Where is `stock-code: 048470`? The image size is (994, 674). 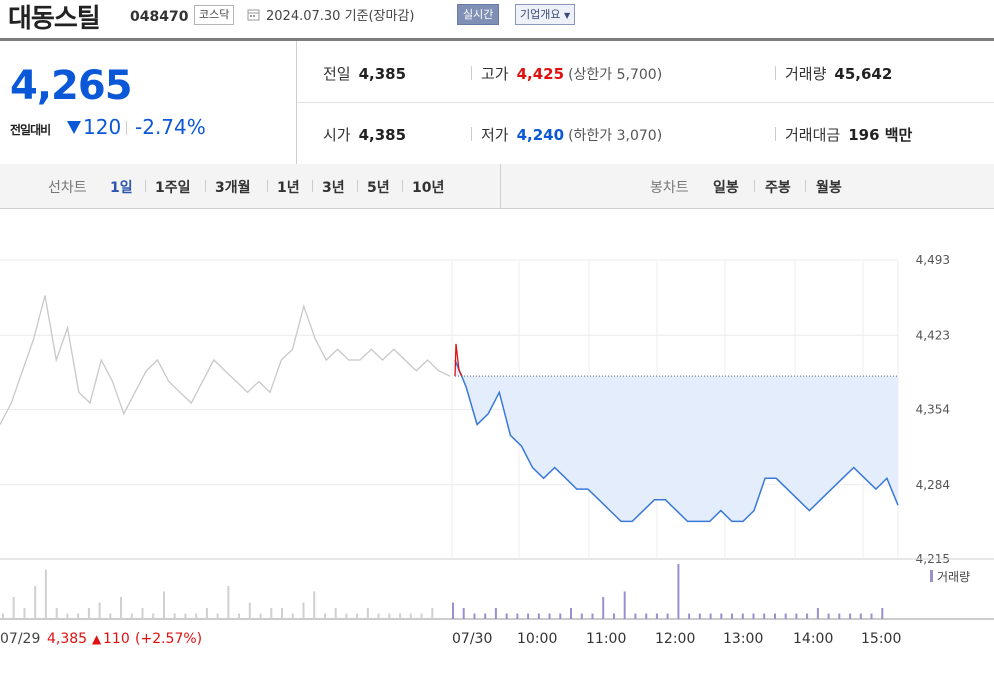
stock-code: 048470 is located at coordinates (159, 17).